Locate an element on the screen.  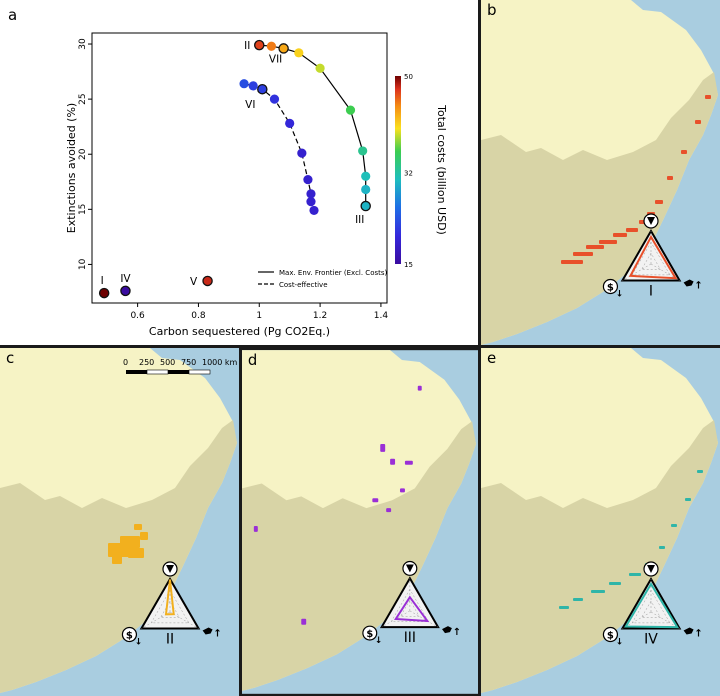
legend-label: Max. Env. Frontier (Excl. Costs) is located at coordinates (333, 273).